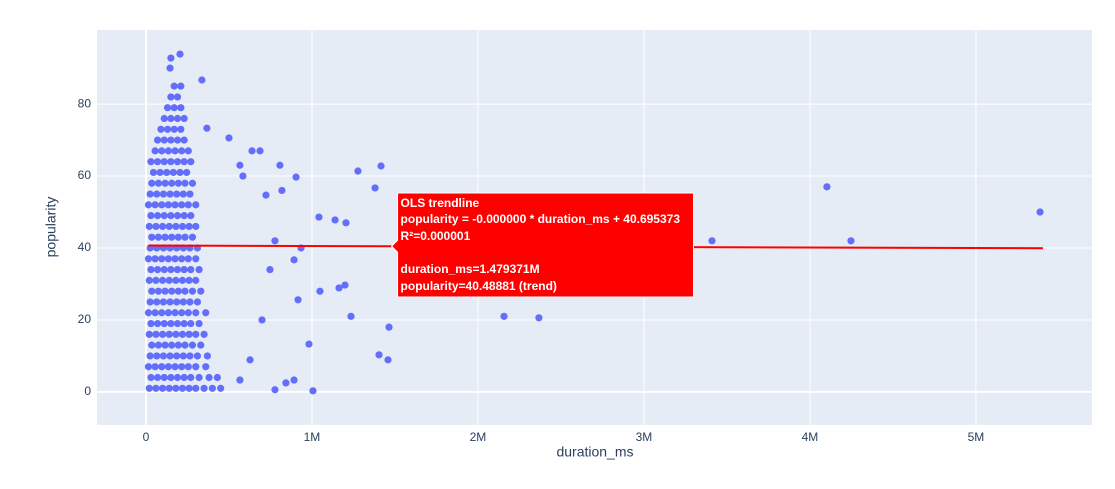  What do you see at coordinates (146, 437) in the screenshot?
I see `x-tick-label: 0` at bounding box center [146, 437].